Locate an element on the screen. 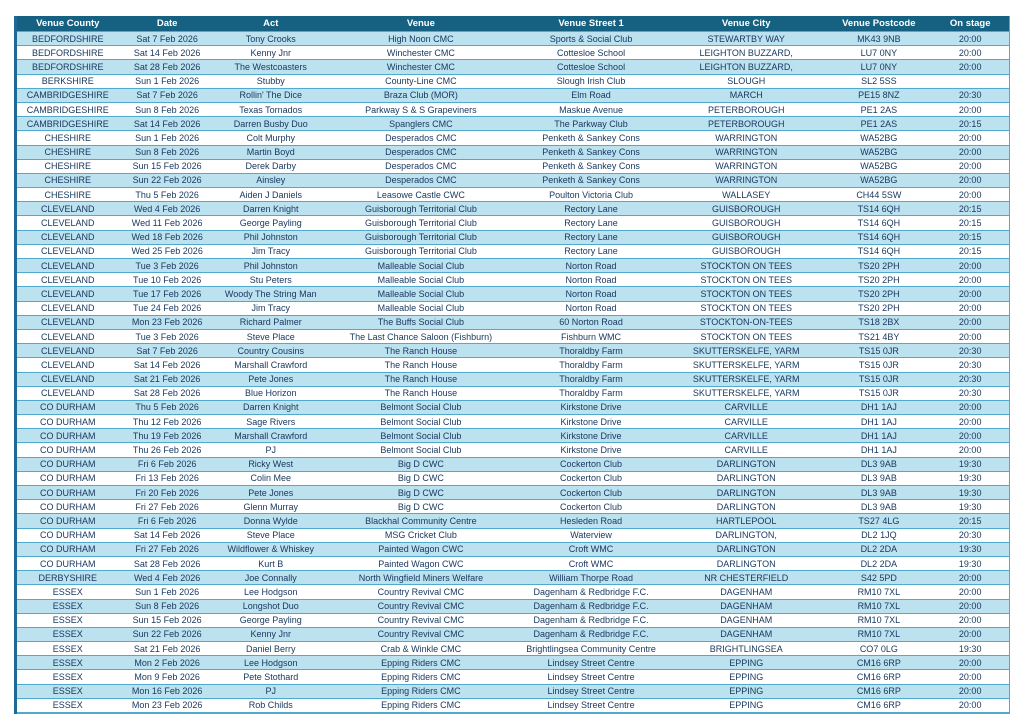 Image resolution: width=1024 pixels, height=724 pixels. cell-street: Thoraldby Farm is located at coordinates (591, 379).